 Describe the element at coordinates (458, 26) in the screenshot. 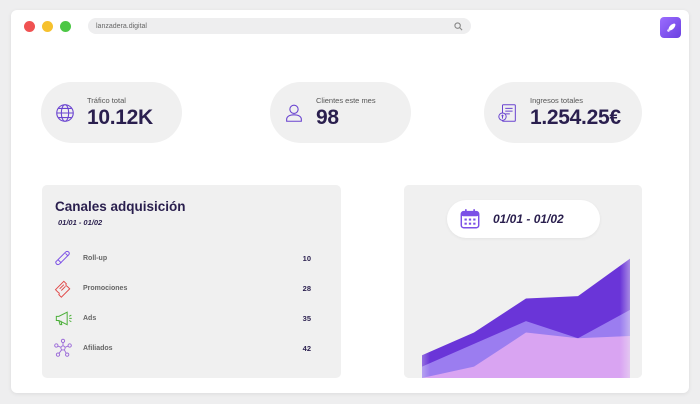

I see `search-icon` at that location.